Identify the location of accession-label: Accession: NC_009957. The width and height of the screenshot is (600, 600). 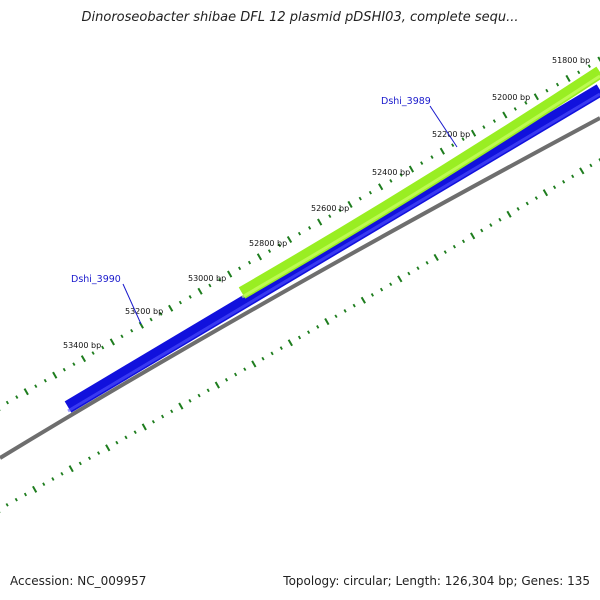
(78, 581).